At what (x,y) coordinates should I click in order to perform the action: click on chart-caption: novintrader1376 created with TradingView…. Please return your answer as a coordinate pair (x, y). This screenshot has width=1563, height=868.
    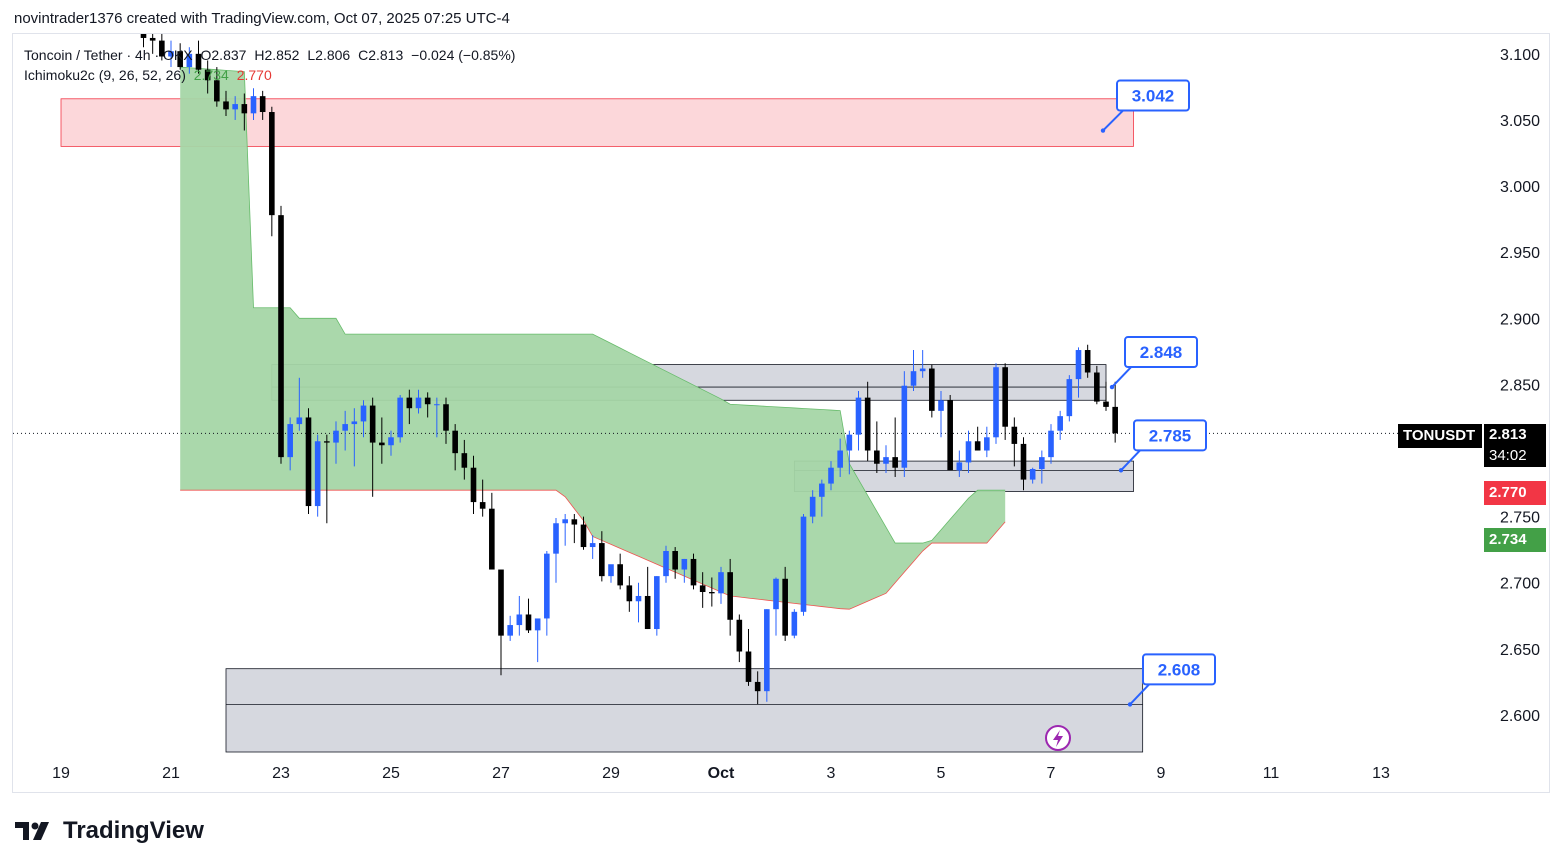
    Looking at the image, I should click on (262, 18).